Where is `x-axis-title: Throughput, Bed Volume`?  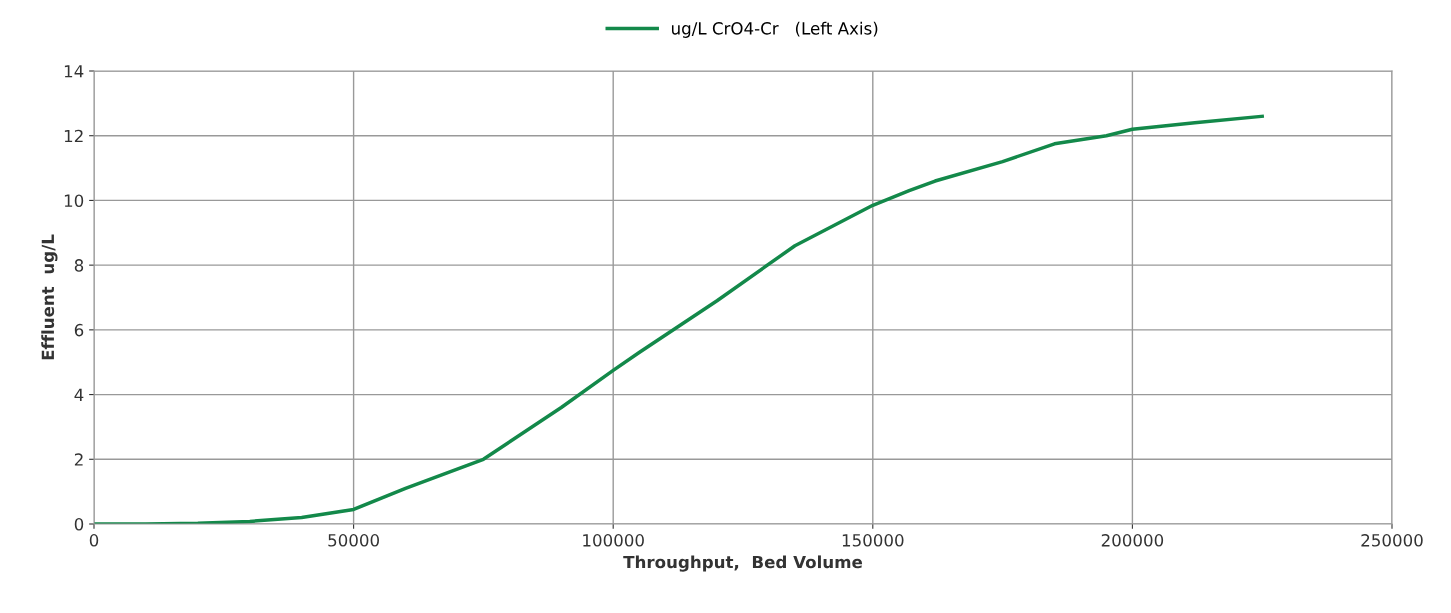 x-axis-title: Throughput, Bed Volume is located at coordinates (743, 563).